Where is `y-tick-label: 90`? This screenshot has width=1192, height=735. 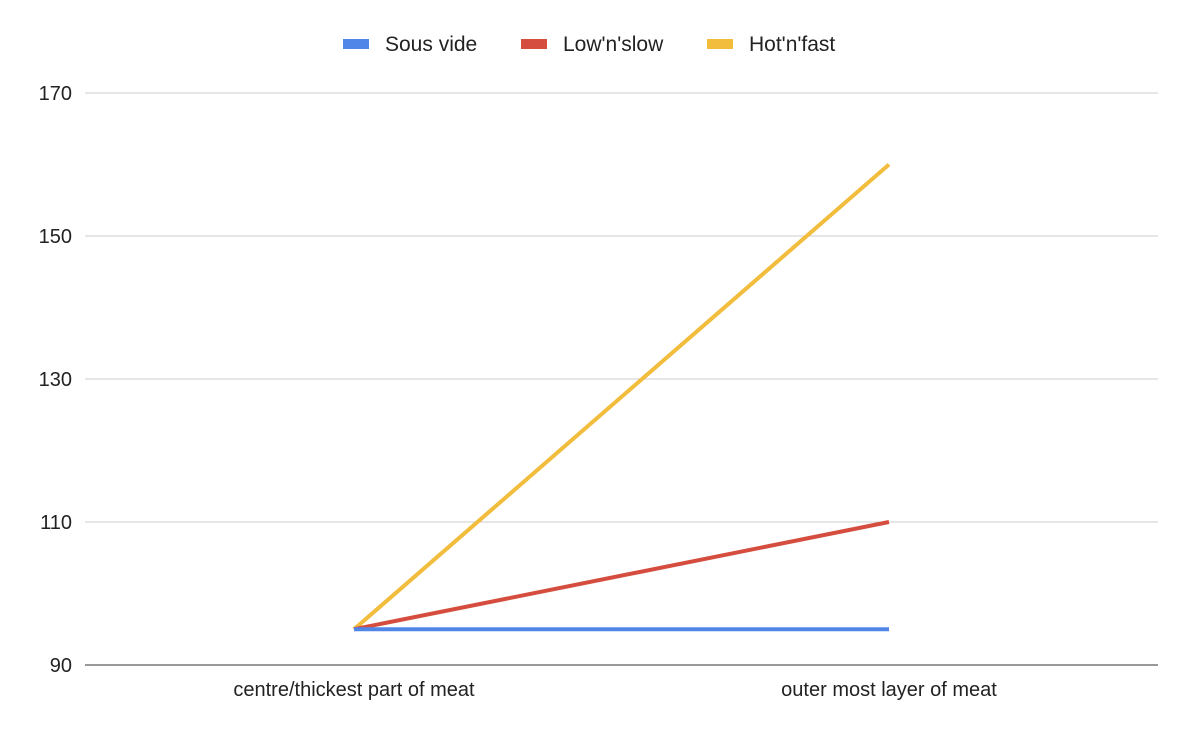
y-tick-label: 90 is located at coordinates (61, 666).